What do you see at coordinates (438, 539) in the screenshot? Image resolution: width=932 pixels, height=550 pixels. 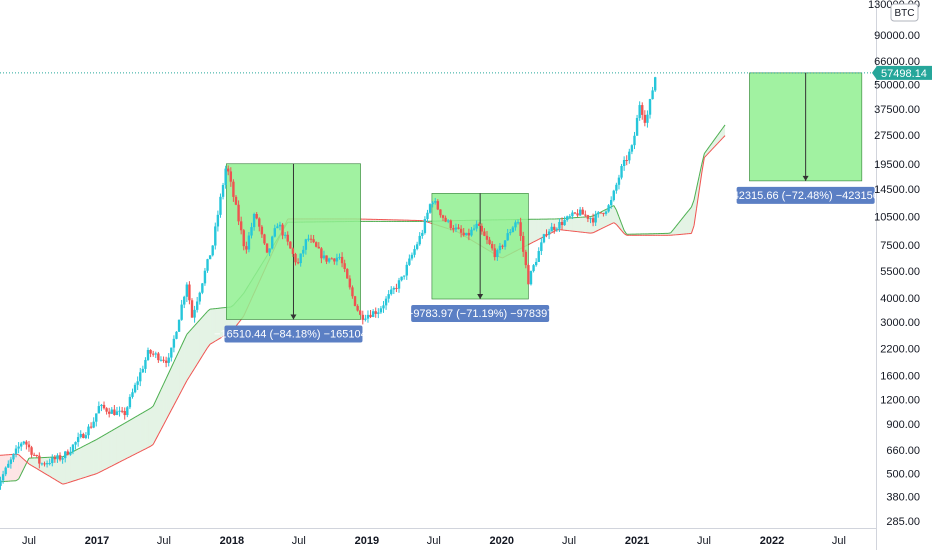 I see `time-axis` at bounding box center [438, 539].